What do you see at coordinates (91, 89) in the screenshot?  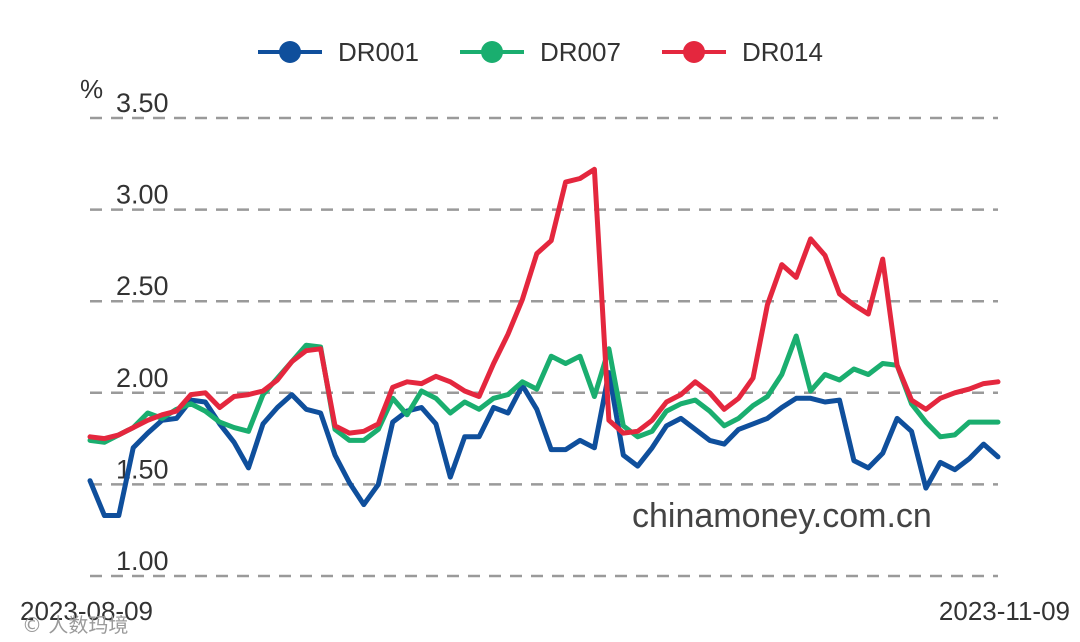 I see `y-axis-unit-label: %` at bounding box center [91, 89].